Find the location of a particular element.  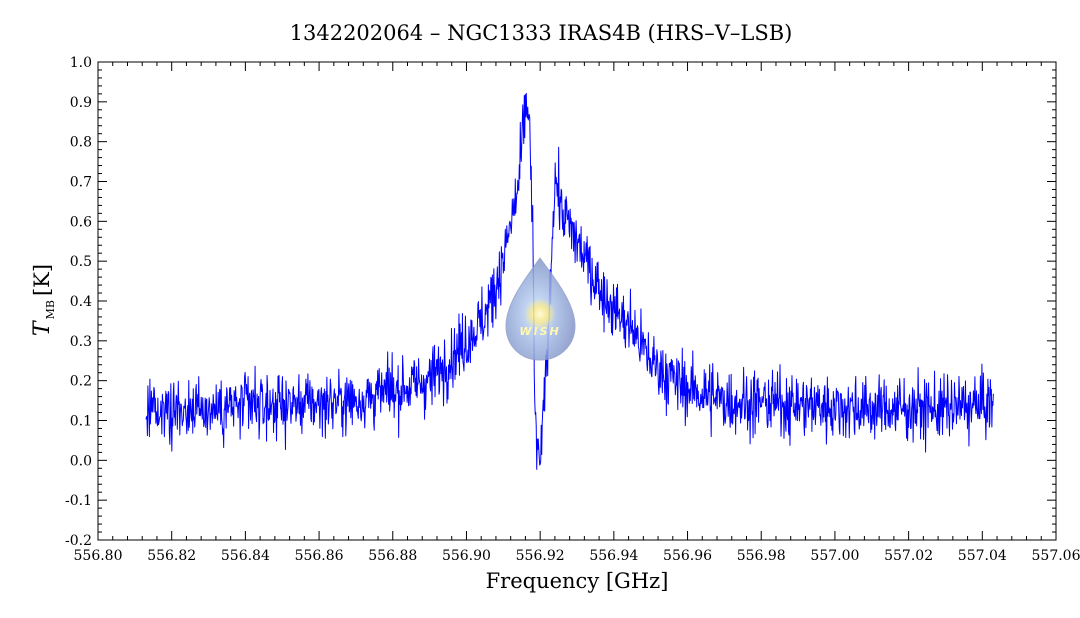

y-tick-label: 0.5 is located at coordinates (81, 262).